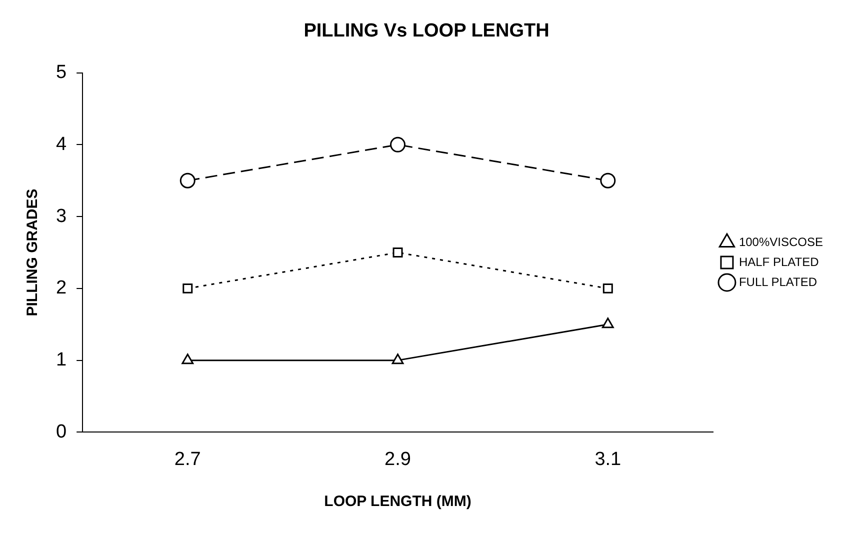 The height and width of the screenshot is (535, 853). Describe the element at coordinates (397, 459) in the screenshot. I see `x-tick-label: 2.9` at that location.